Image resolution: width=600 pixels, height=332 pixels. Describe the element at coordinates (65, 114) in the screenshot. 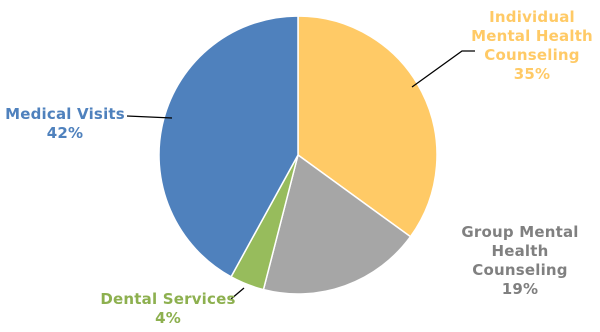

I see `slice-label-line: Medical Visits` at that location.